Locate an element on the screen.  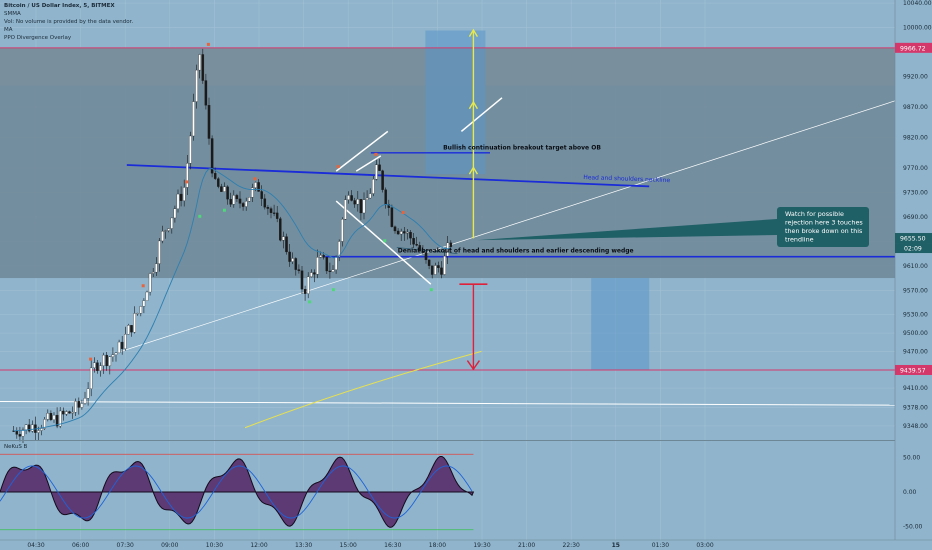
oscillator-label: NeKuS B is located at coordinates (16, 447).